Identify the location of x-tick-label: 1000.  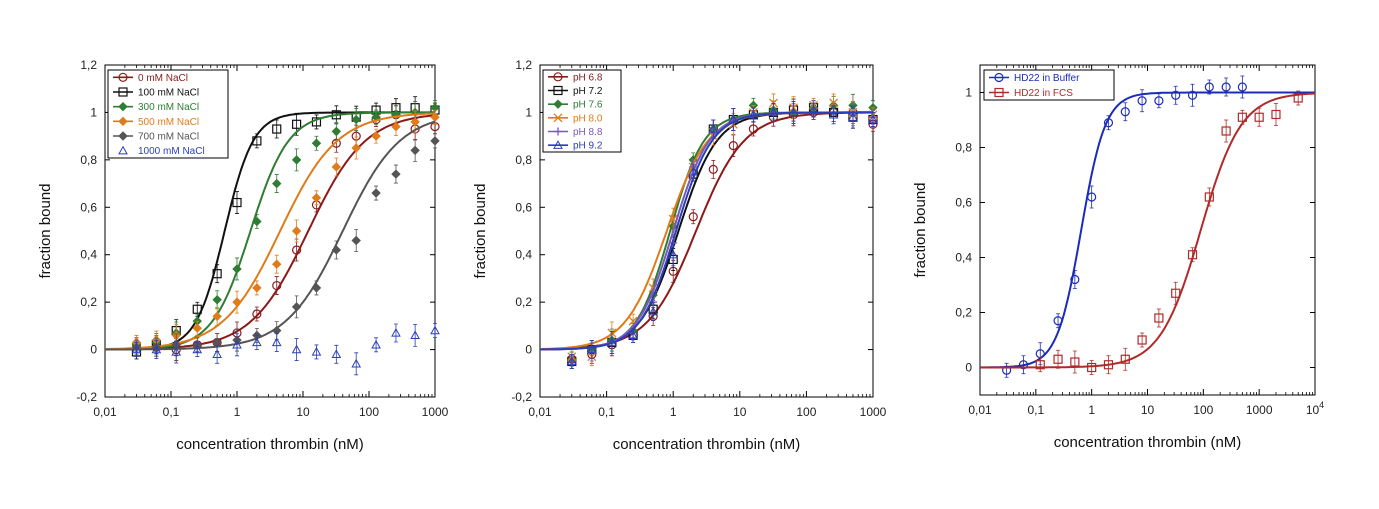
(873, 412).